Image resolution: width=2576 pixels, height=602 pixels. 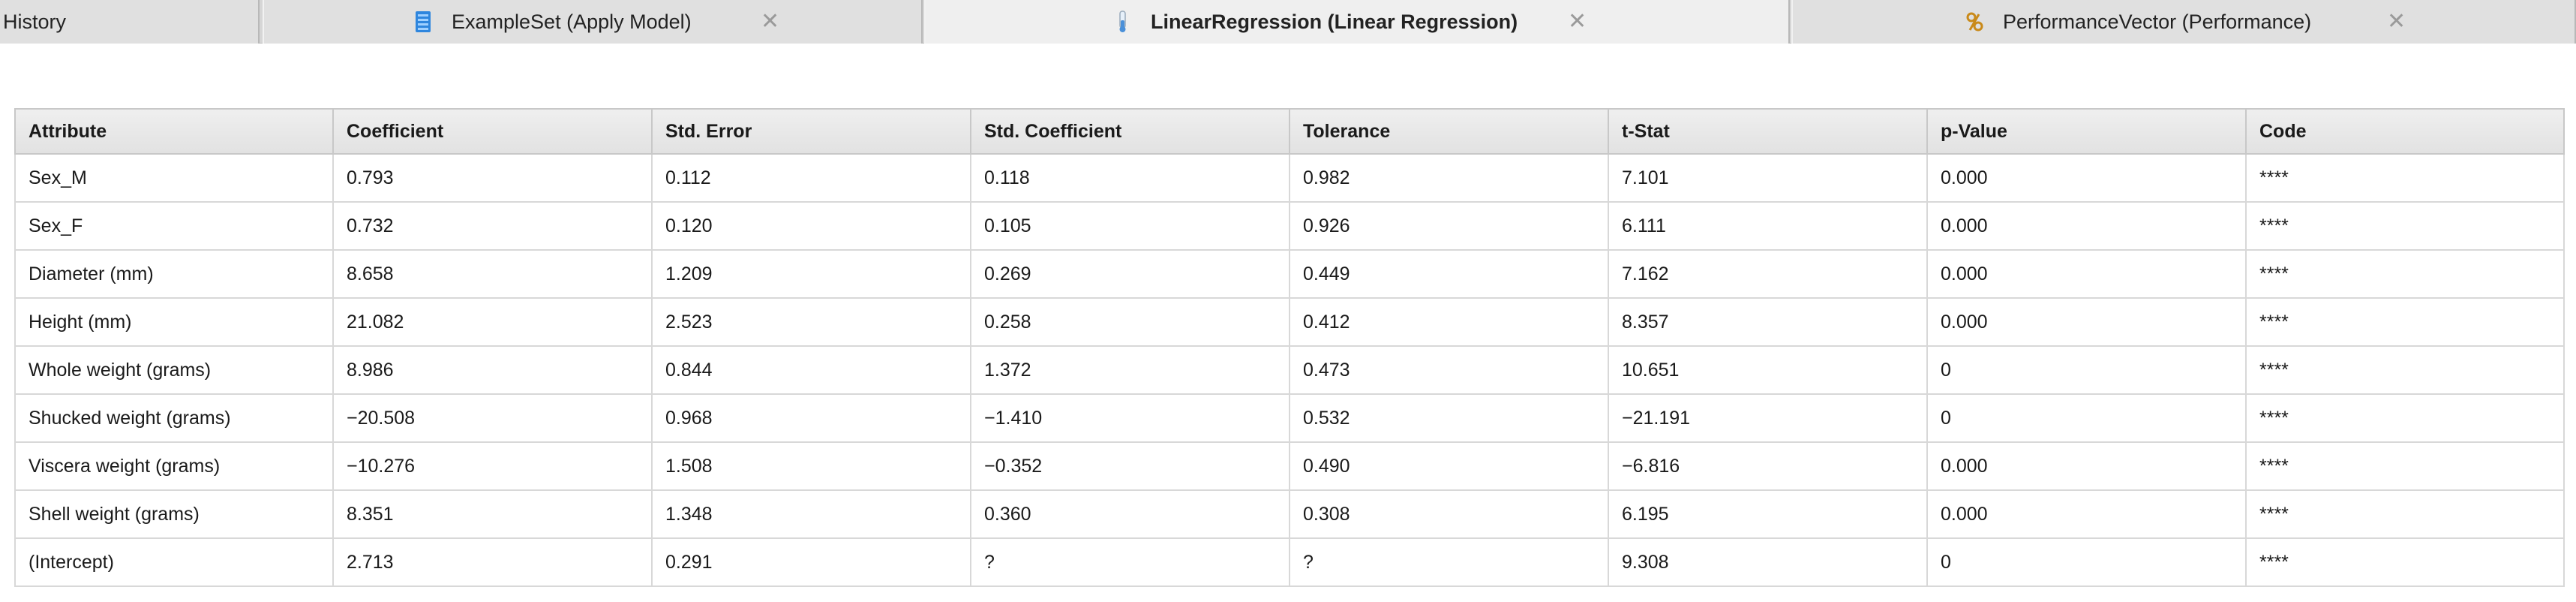 I want to click on table-row: Sex_M 0.793 0.112 0.118 0.982 7.101 0.000 ****, so click(x=1289, y=178).